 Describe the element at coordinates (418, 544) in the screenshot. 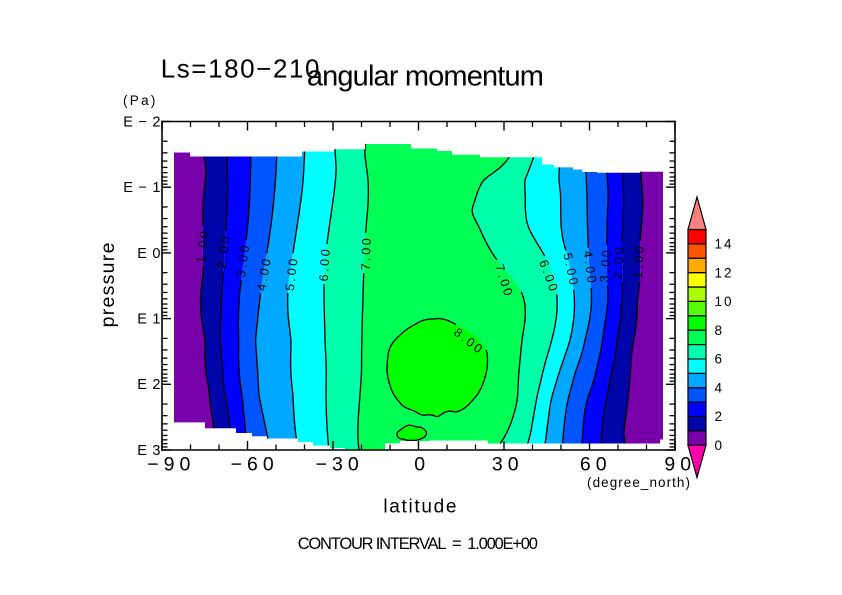

I see `svg-text: CONTOUR INTERVAL = 1.000E+00` at that location.